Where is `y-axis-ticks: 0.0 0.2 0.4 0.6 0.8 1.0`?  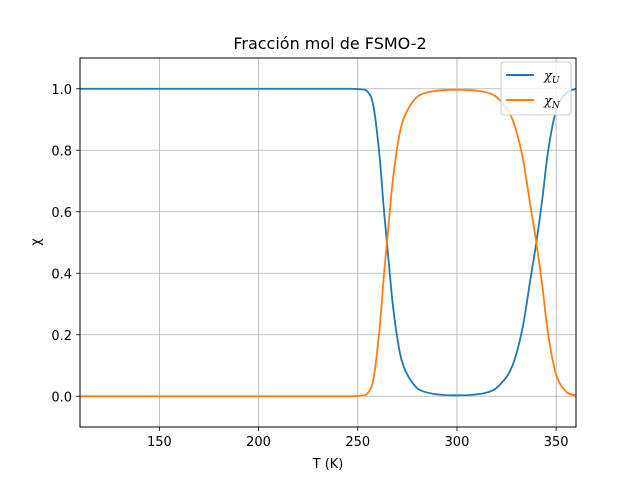 y-axis-ticks: 0.0 0.2 0.4 0.6 0.8 1.0 is located at coordinates (65, 244).